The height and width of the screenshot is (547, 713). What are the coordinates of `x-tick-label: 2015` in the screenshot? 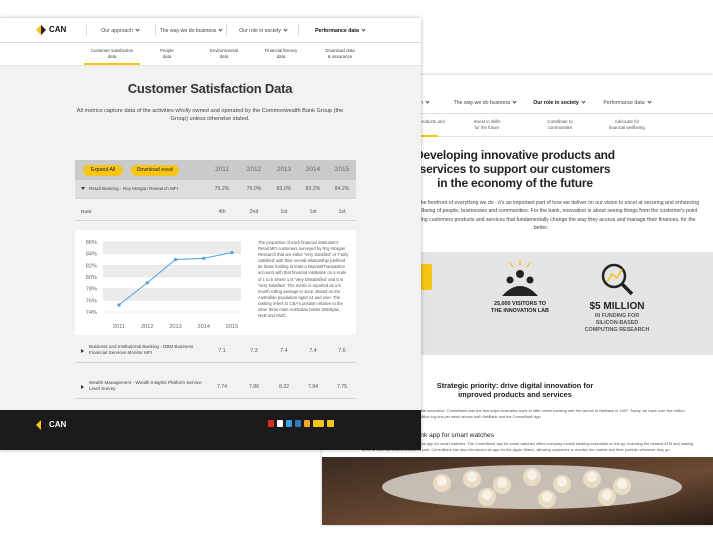 It's located at (232, 327).